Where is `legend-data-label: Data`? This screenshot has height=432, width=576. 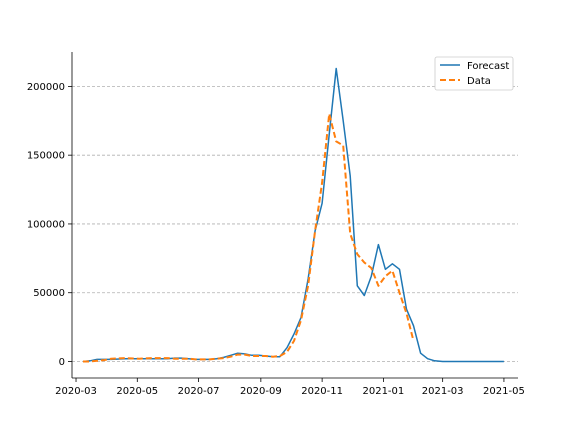 legend-data-label: Data is located at coordinates (479, 81).